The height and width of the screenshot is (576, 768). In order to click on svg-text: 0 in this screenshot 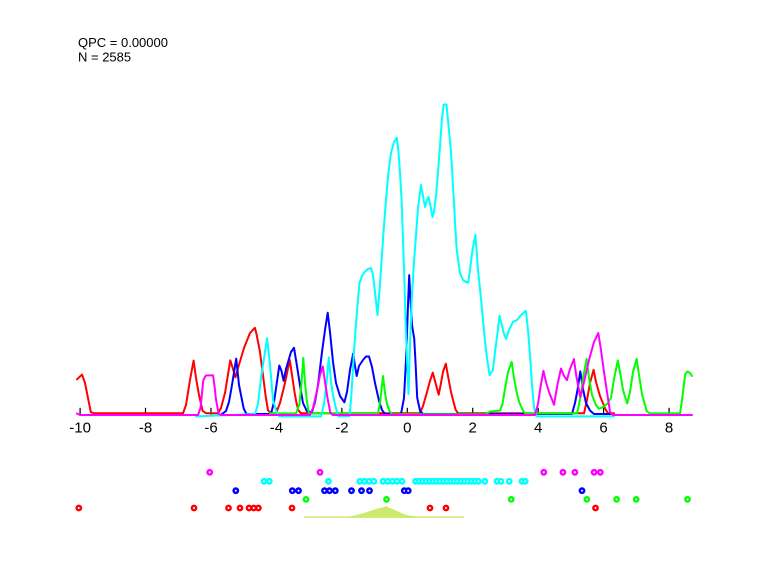, I will do `click(407, 428)`.